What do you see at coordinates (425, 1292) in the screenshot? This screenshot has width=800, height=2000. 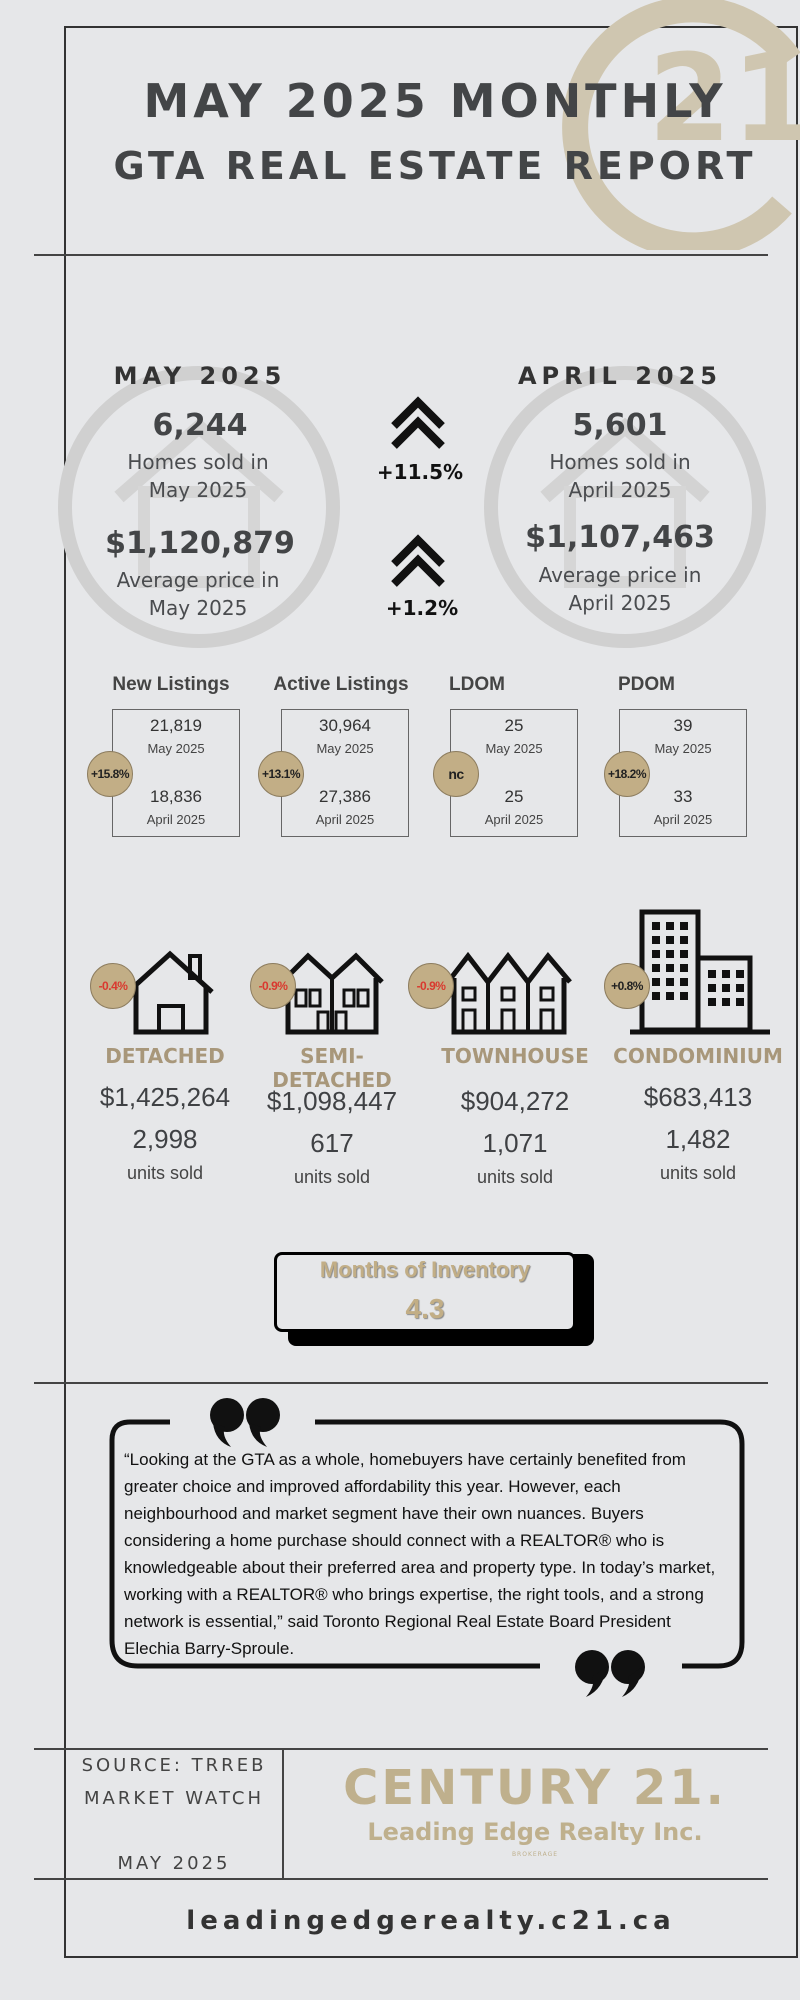 I see `inventory-box: Months of Inventory 4.3` at bounding box center [425, 1292].